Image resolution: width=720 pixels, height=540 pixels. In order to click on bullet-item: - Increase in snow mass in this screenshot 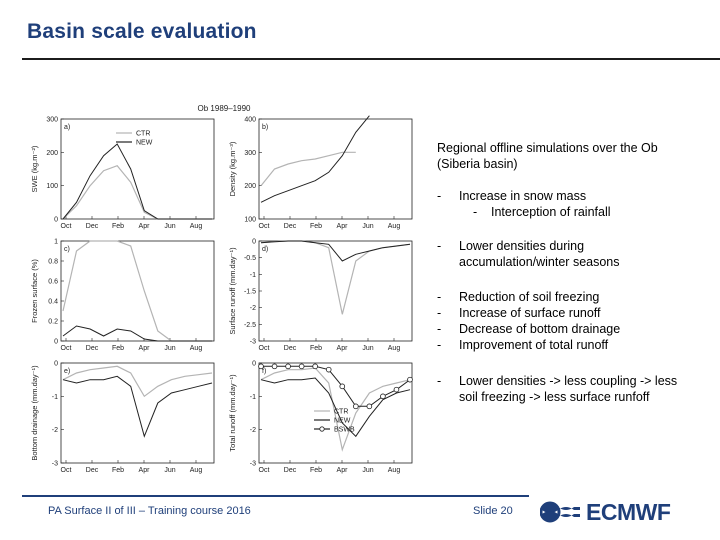, I will do `click(578, 196)`.